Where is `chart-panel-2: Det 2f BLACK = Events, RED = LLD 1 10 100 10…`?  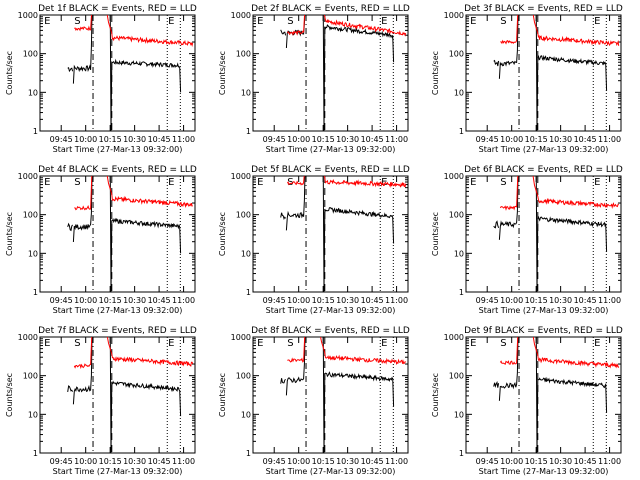
chart-panel-2: Det 2f BLACK = Events, RED = LLD 1 10 100 10… is located at coordinates (314, 79).